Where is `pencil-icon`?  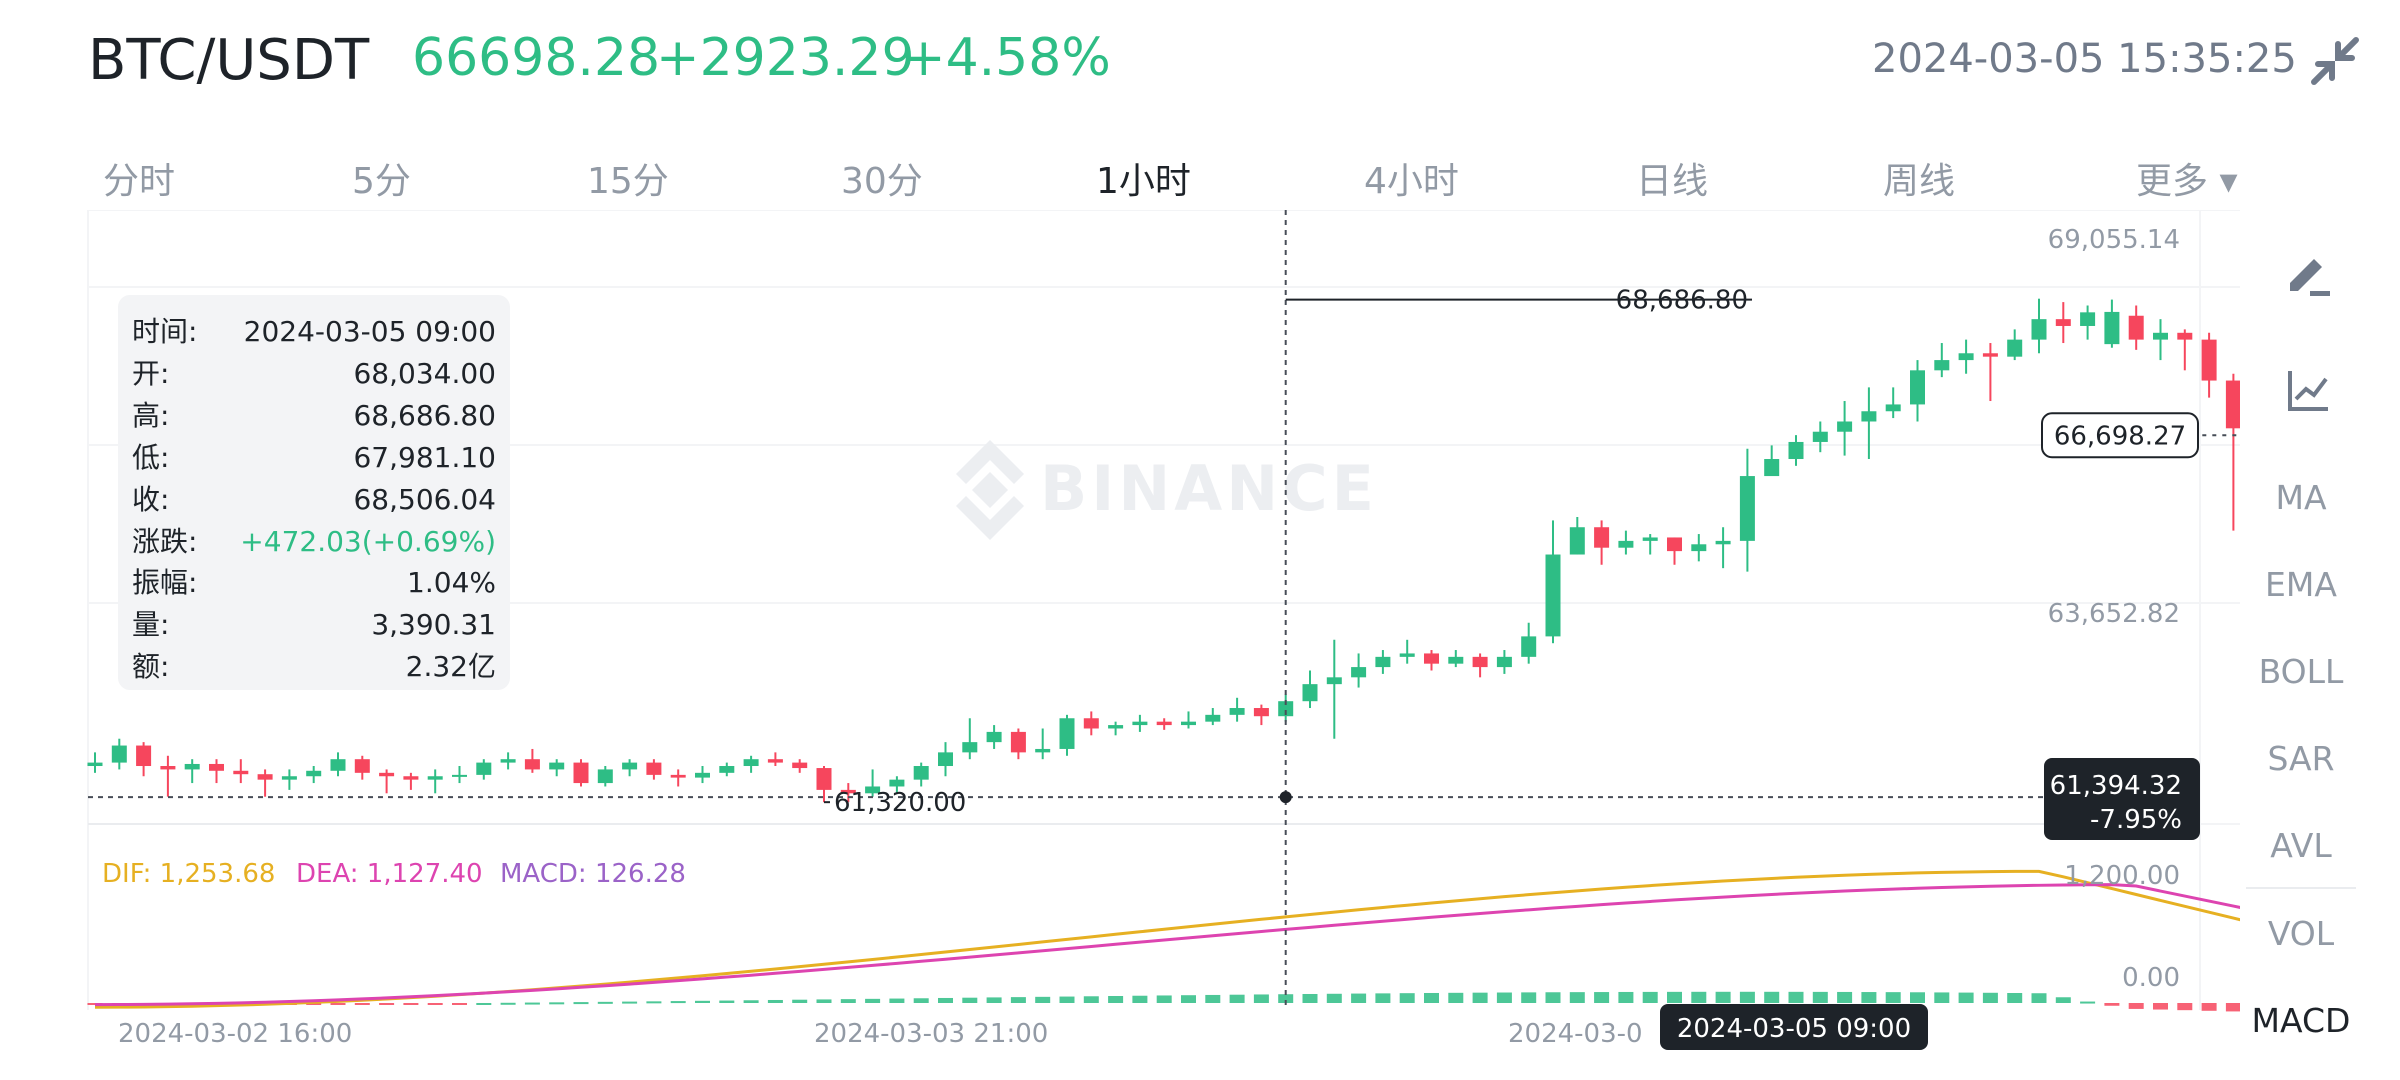
pencil-icon is located at coordinates (2309, 272).